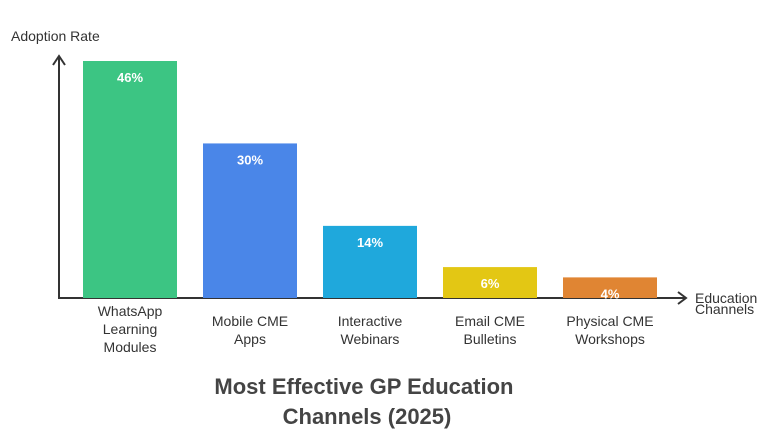  I want to click on category-label-line: Modules, so click(130, 347).